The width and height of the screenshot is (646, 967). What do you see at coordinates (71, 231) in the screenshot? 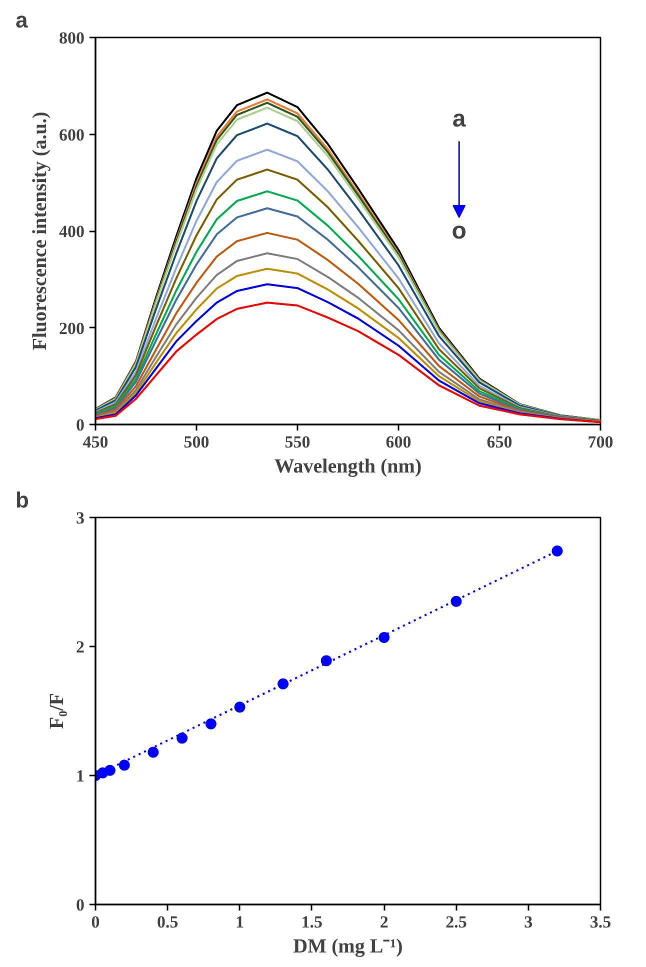
I see `y-tick-label: 400` at bounding box center [71, 231].